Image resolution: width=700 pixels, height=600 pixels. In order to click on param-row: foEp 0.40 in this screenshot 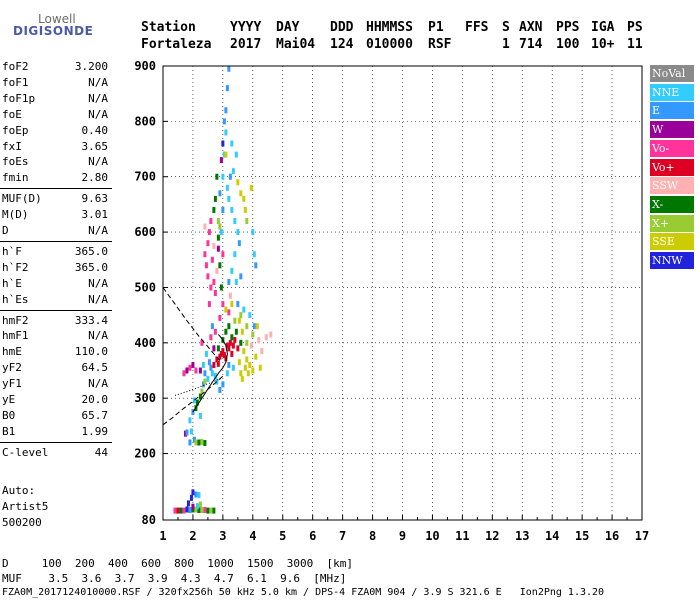, I will do `click(55, 131)`.